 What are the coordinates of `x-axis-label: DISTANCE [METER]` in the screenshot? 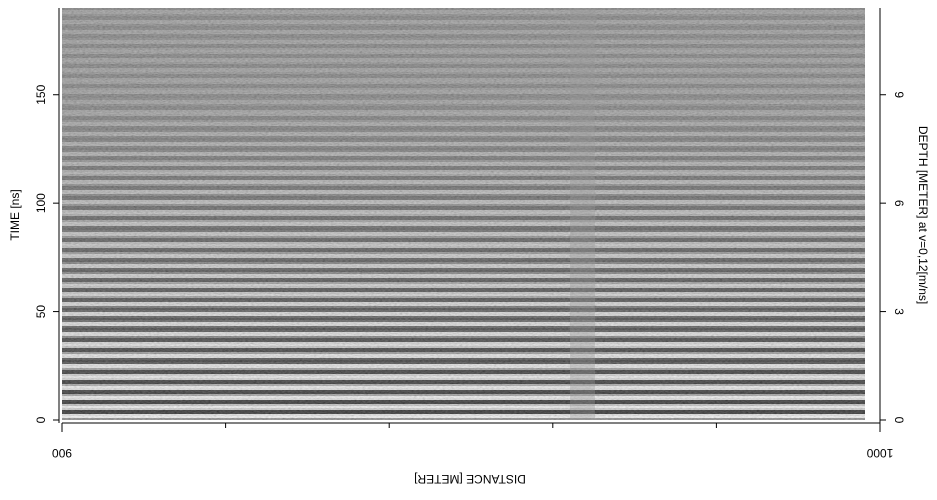 It's located at (470, 479).